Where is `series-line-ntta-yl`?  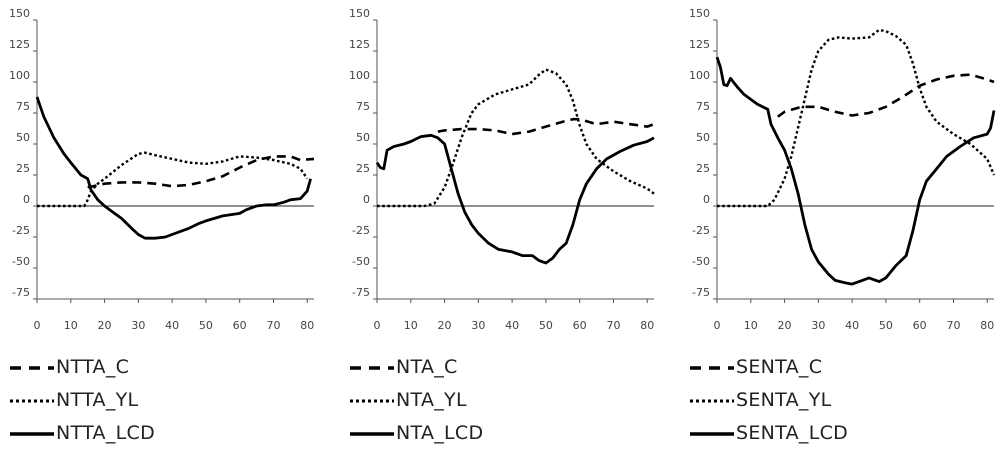
series-line-ntta-yl is located at coordinates (173, 179).